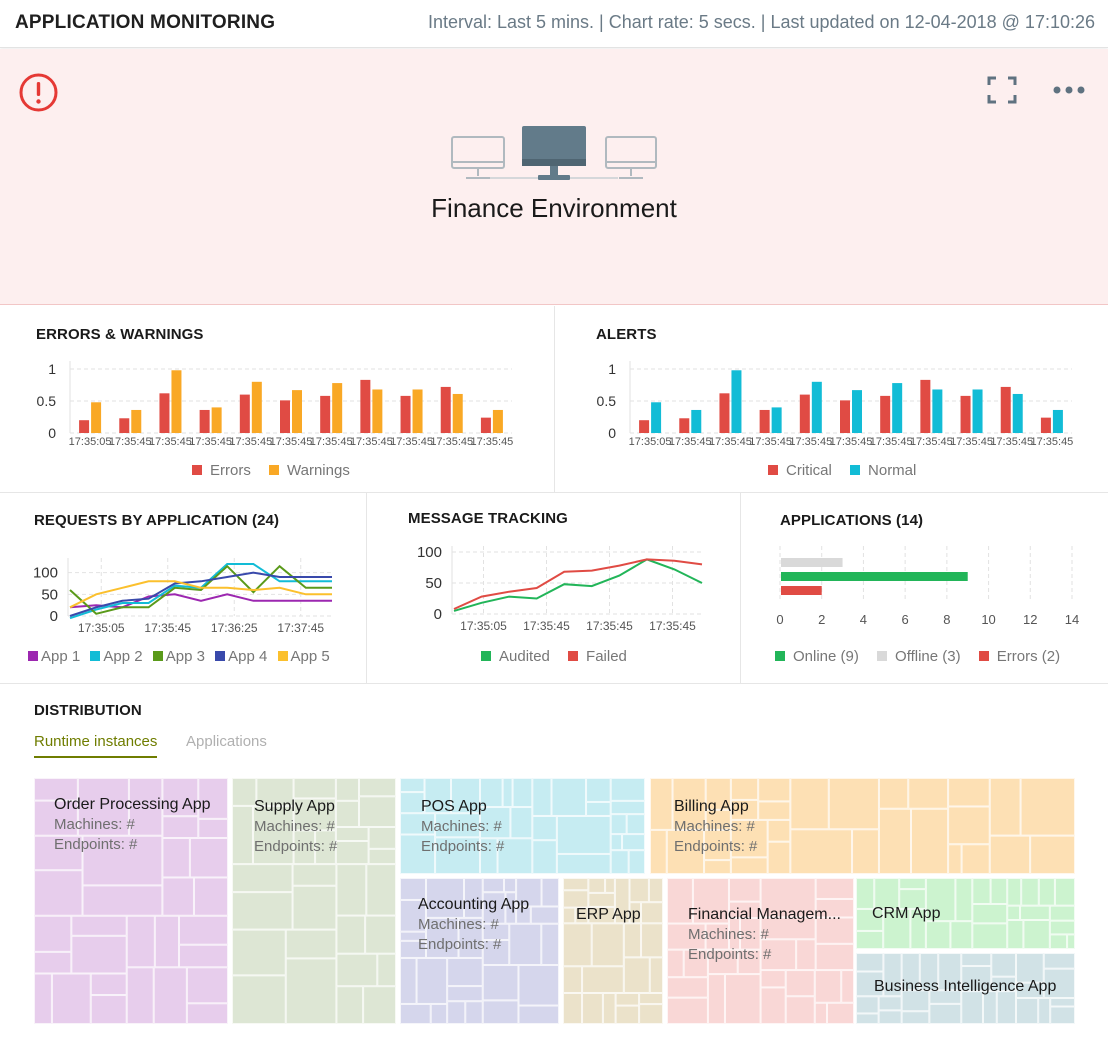 Image resolution: width=1108 pixels, height=1058 pixels. I want to click on legend-audited: Audited, so click(515, 656).